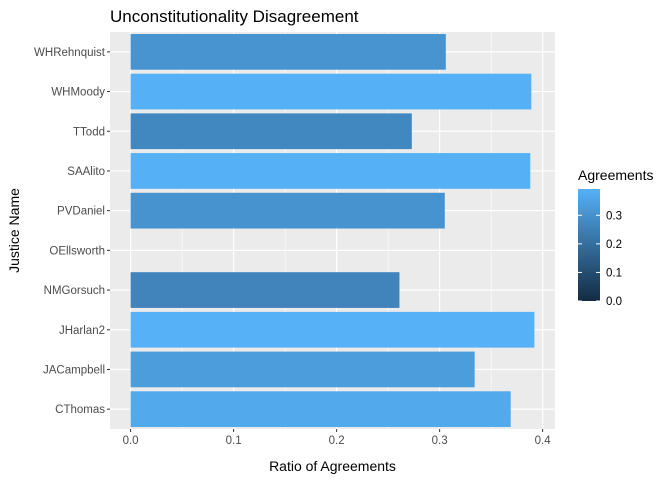  I want to click on color-legend: Agreements 0.0 0.1 0.2 0.3, so click(615, 237).